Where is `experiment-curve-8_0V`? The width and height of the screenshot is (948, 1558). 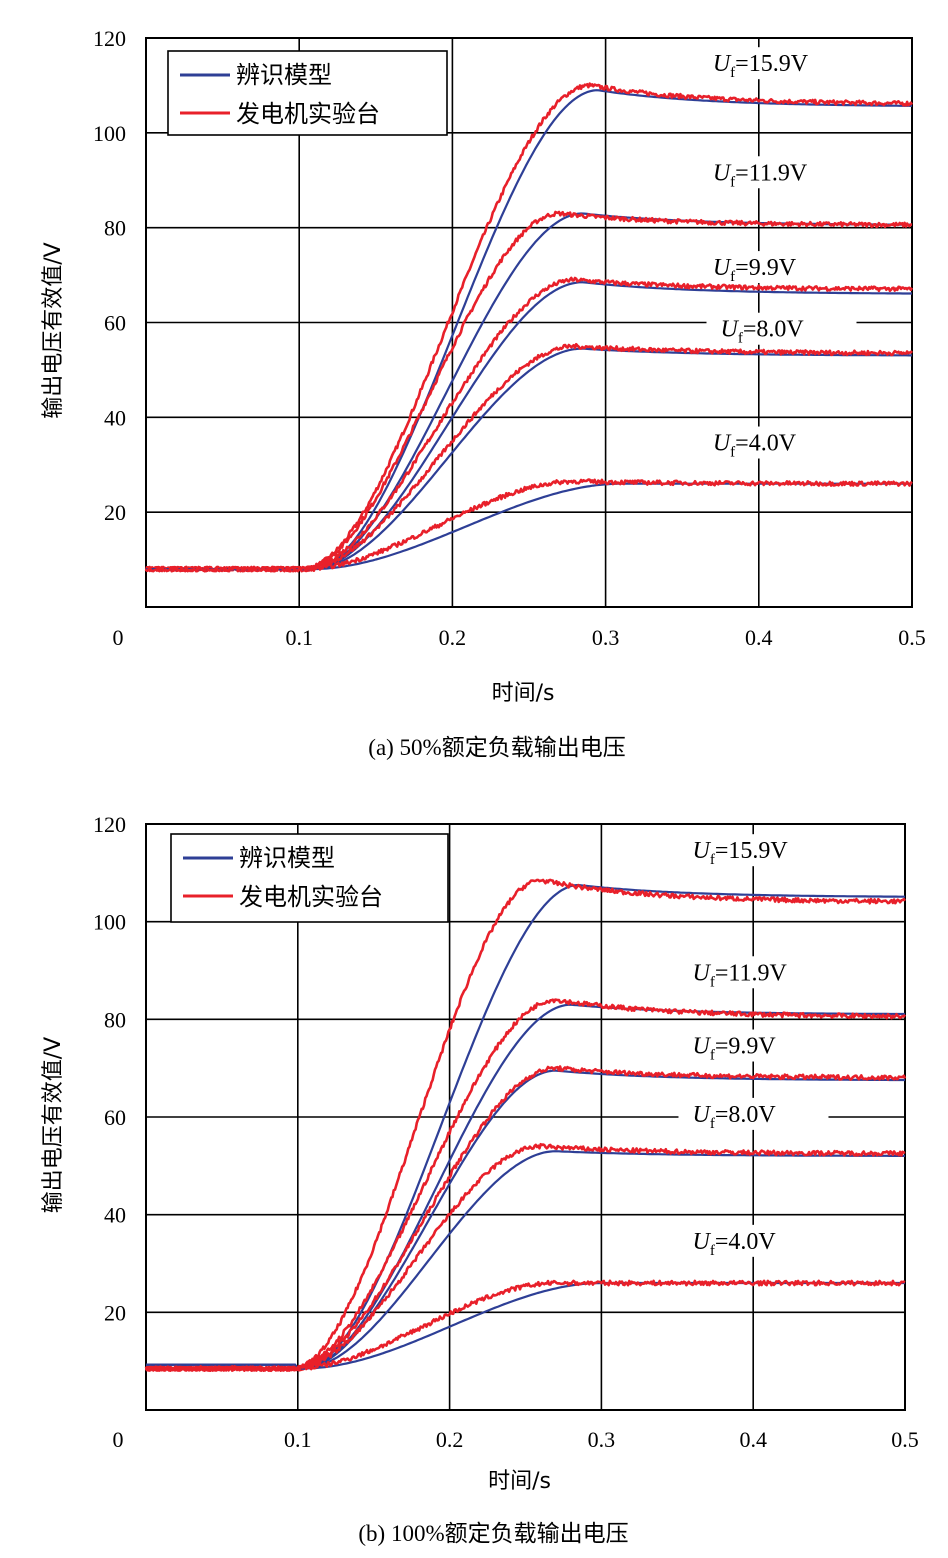
experiment-curve-8_0V is located at coordinates (525, 1257).